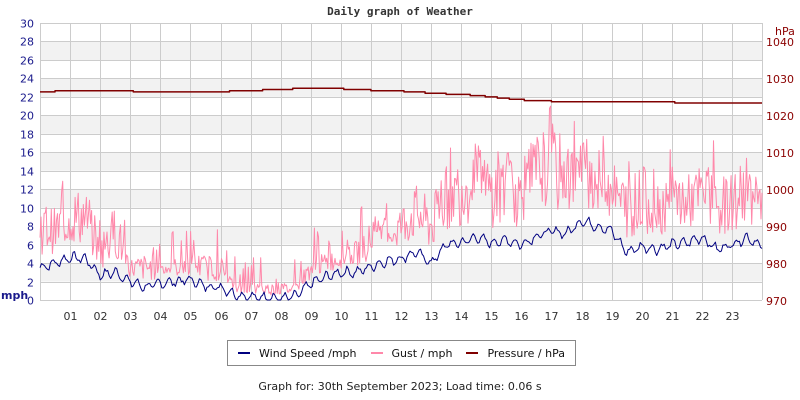 The height and width of the screenshot is (400, 800). Describe the element at coordinates (27, 116) in the screenshot. I see `y-tick-label: 20` at that location.